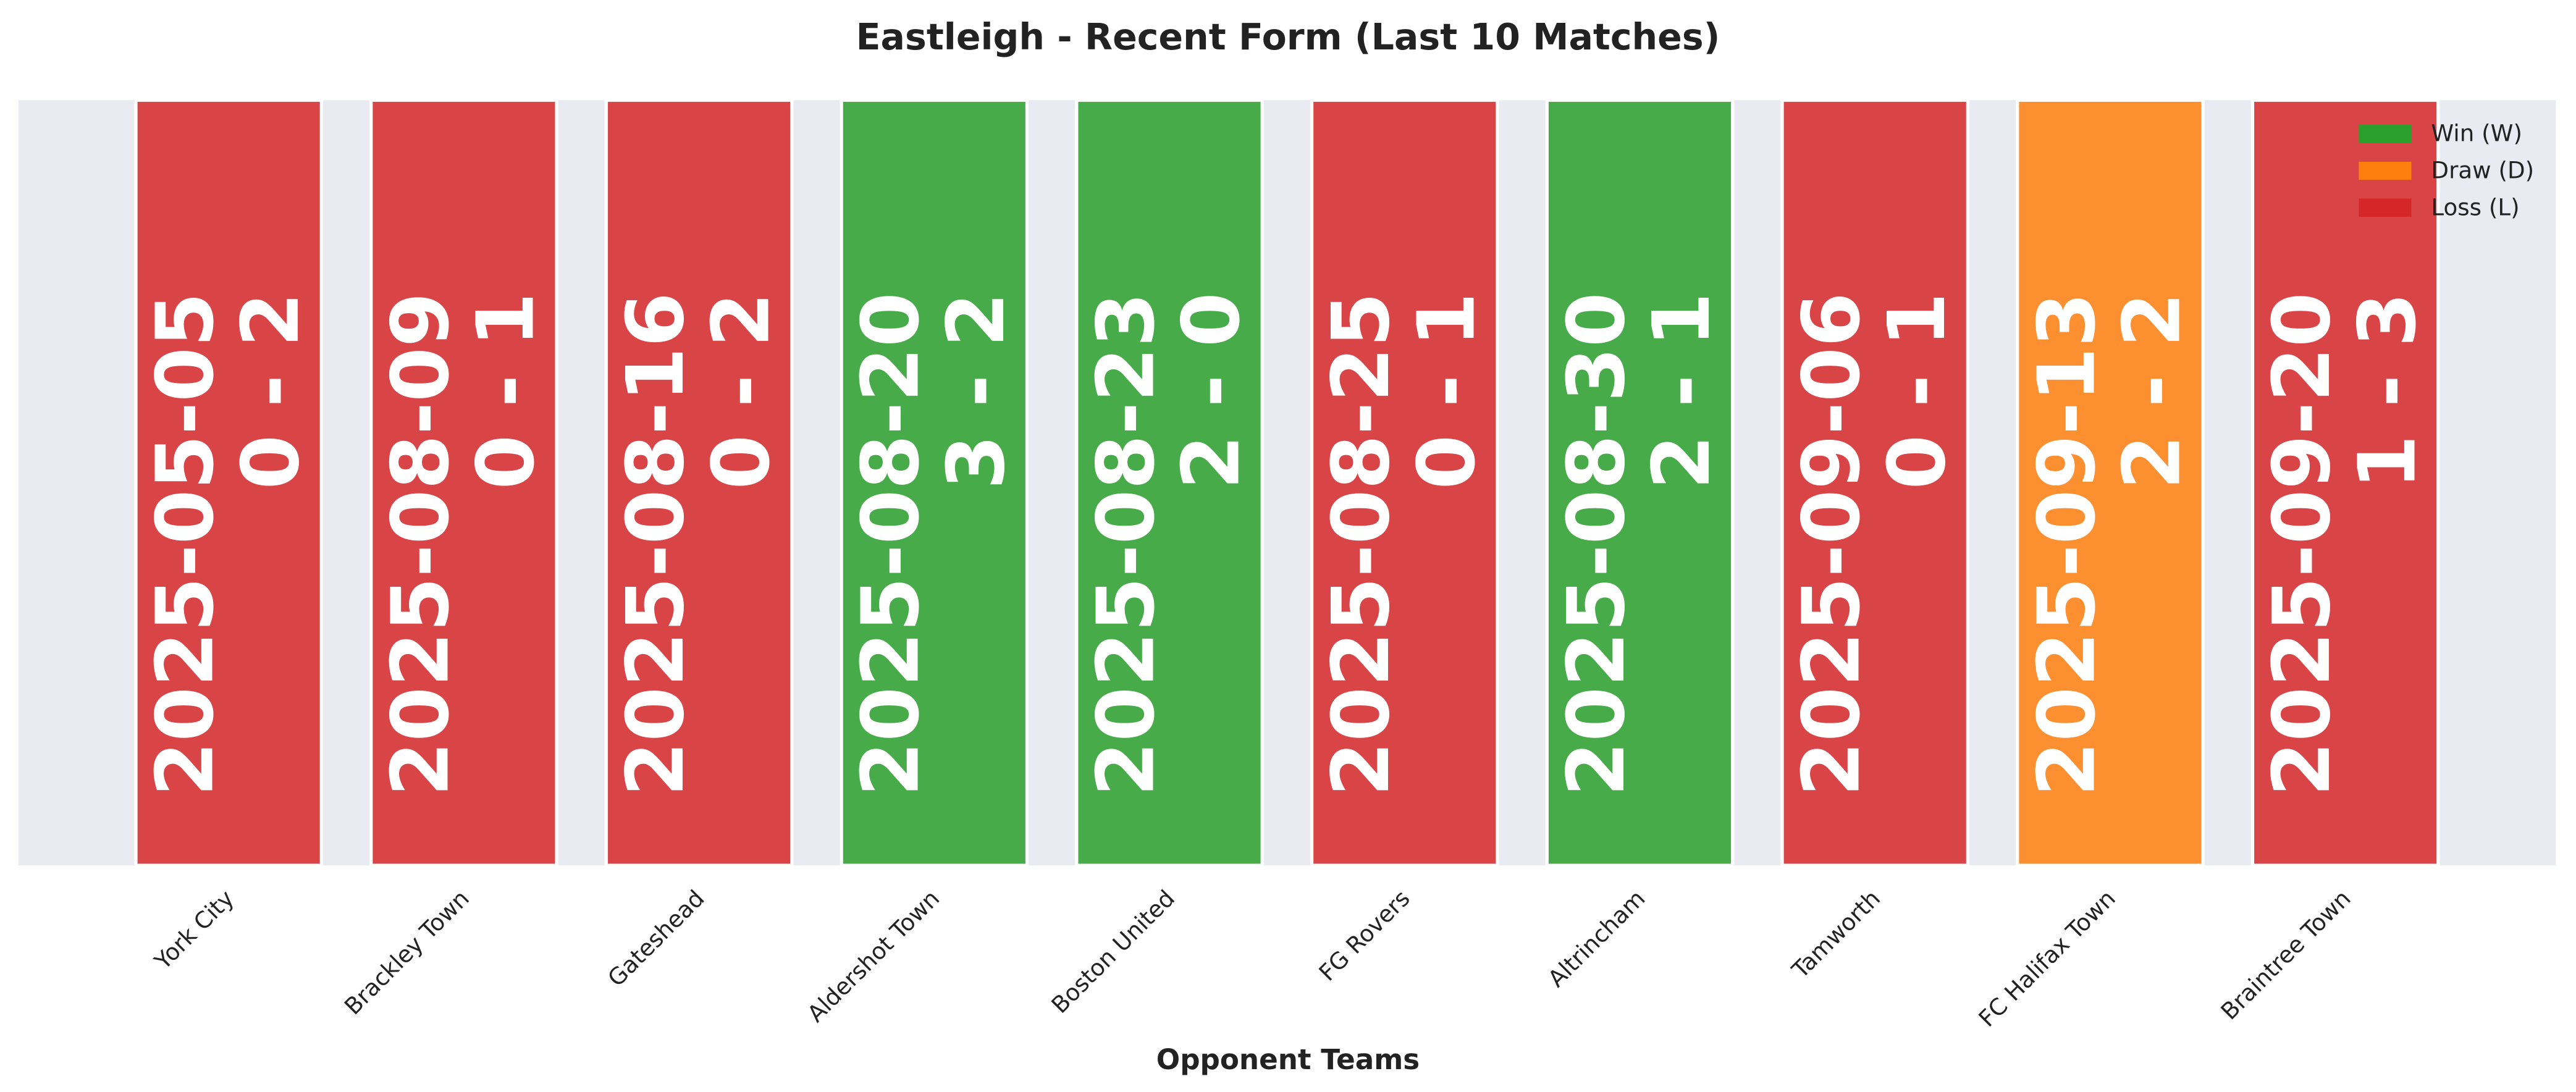  I want to click on bar-date-label: 2025-08-23, so click(1126, 544).